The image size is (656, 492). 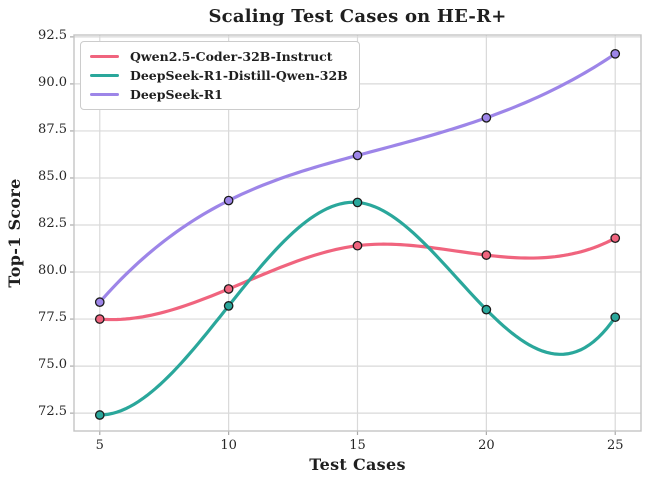 I want to click on legend-item-qwen-coder: Qwen2.5-Coder-32B-Instruct, so click(x=219, y=56).